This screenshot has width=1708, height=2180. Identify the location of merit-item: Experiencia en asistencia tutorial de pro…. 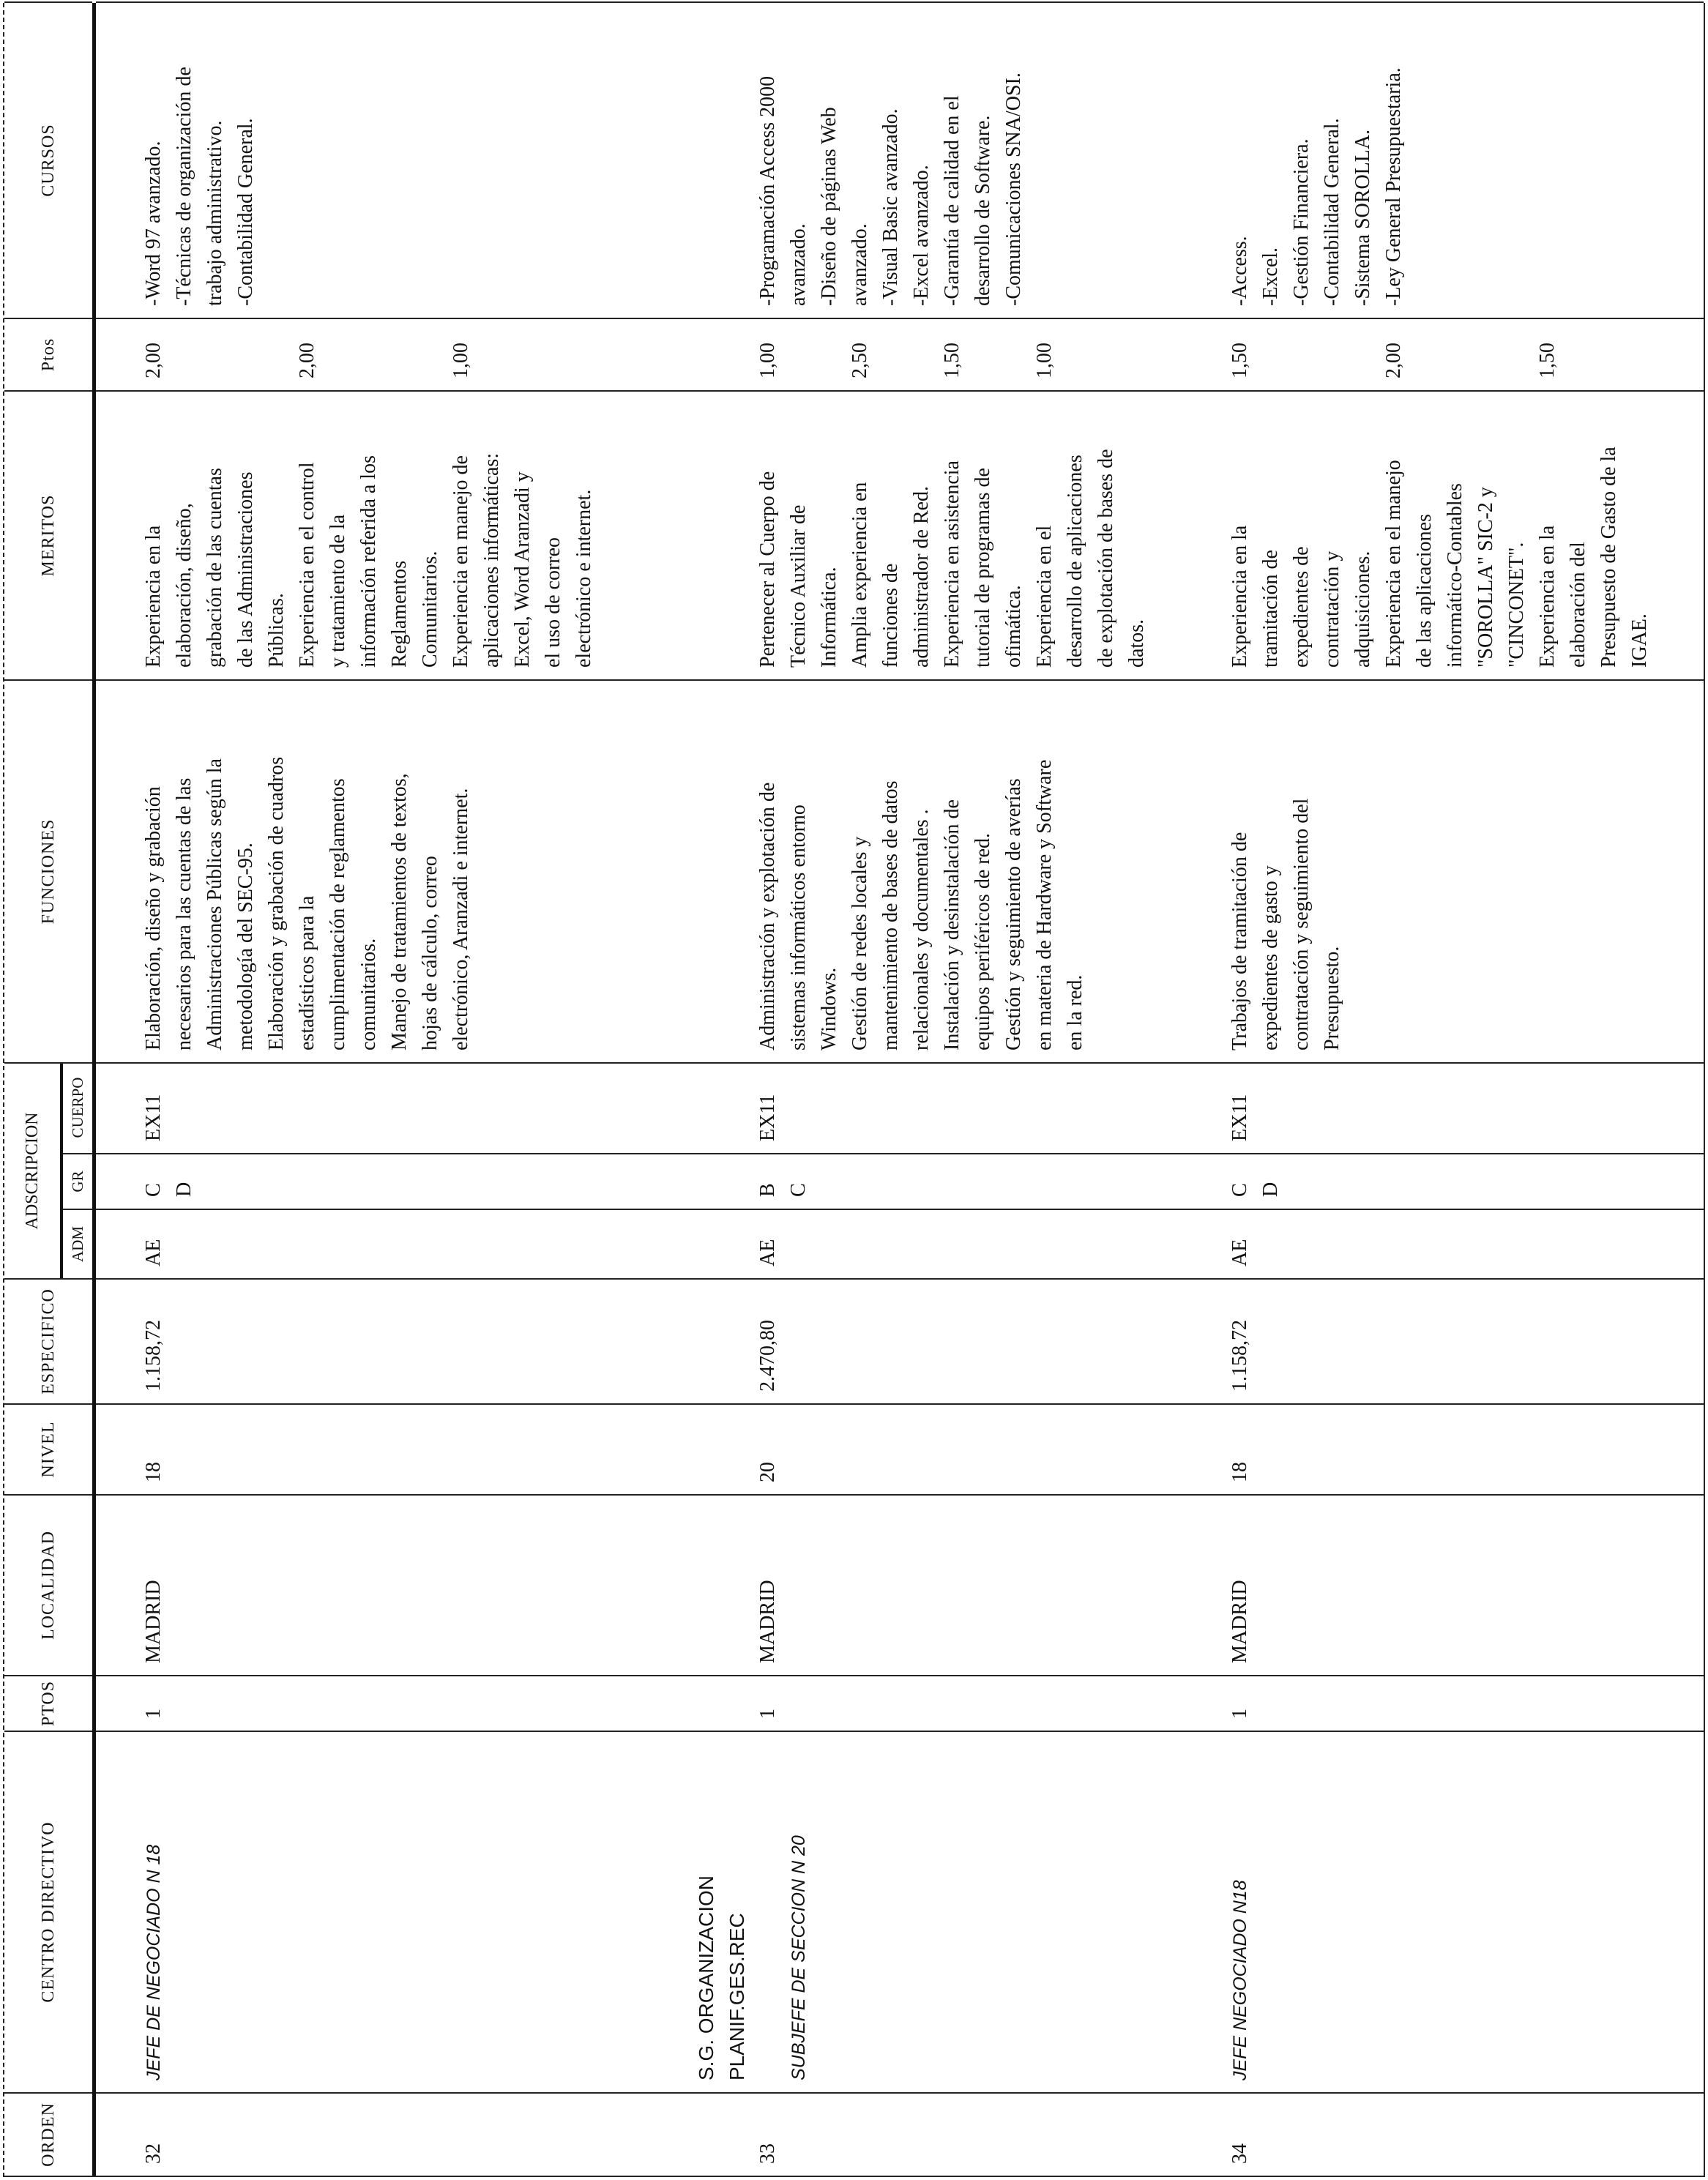
(983, 530).